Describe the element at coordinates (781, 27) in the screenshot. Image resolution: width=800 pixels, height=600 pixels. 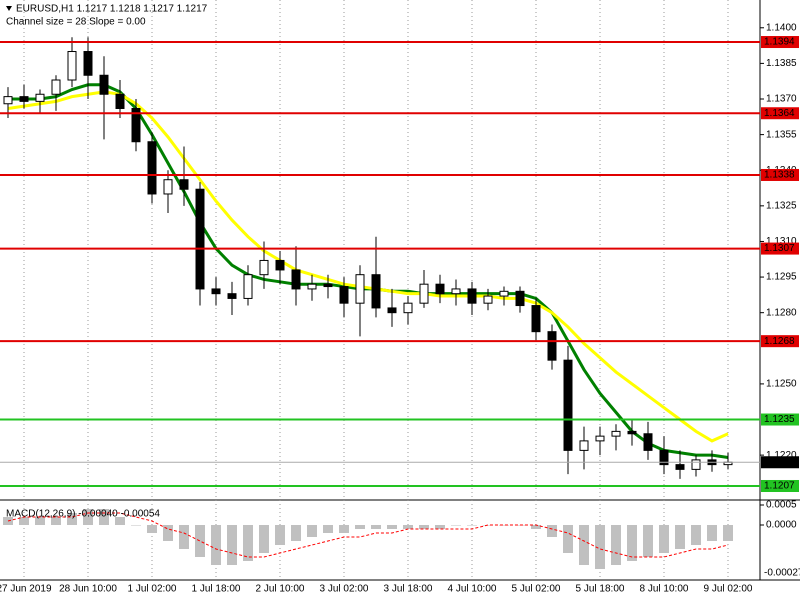
I see `y-tick-label: 1.1400` at that location.